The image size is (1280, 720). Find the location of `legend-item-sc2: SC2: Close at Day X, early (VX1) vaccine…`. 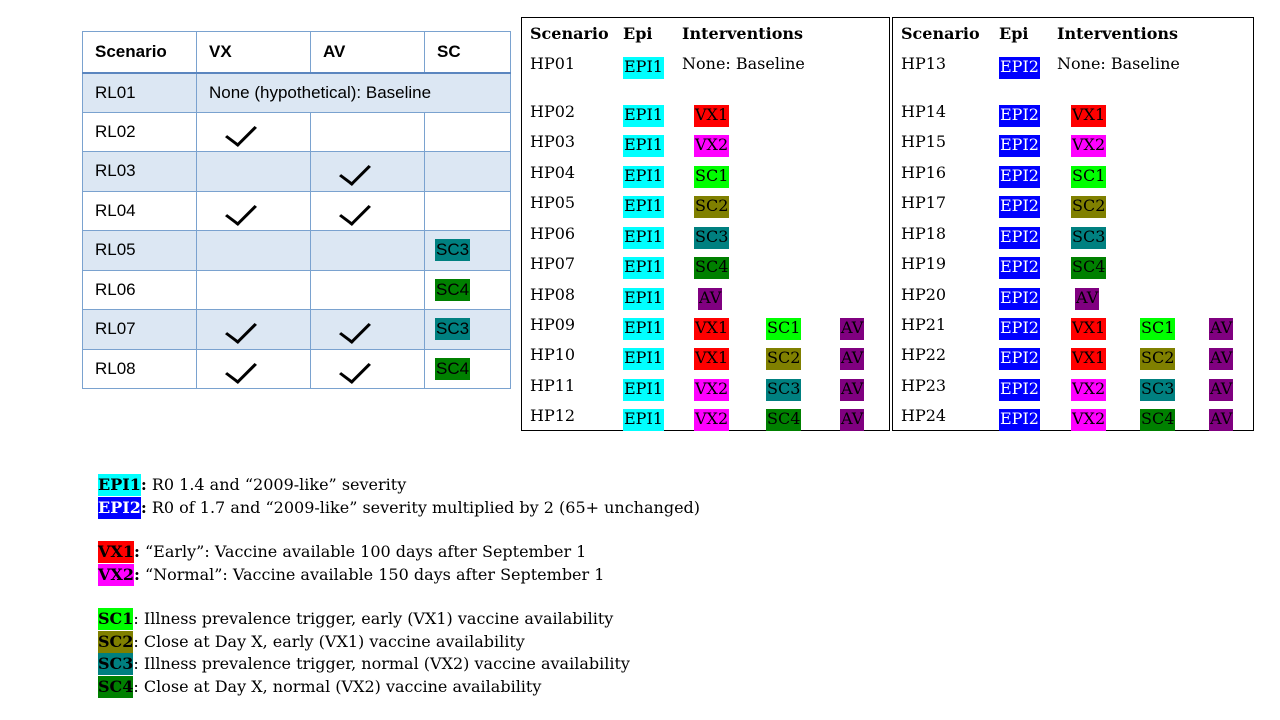

legend-item-sc2: SC2: Close at Day X, early (VX1) vaccine… is located at coordinates (399, 642).